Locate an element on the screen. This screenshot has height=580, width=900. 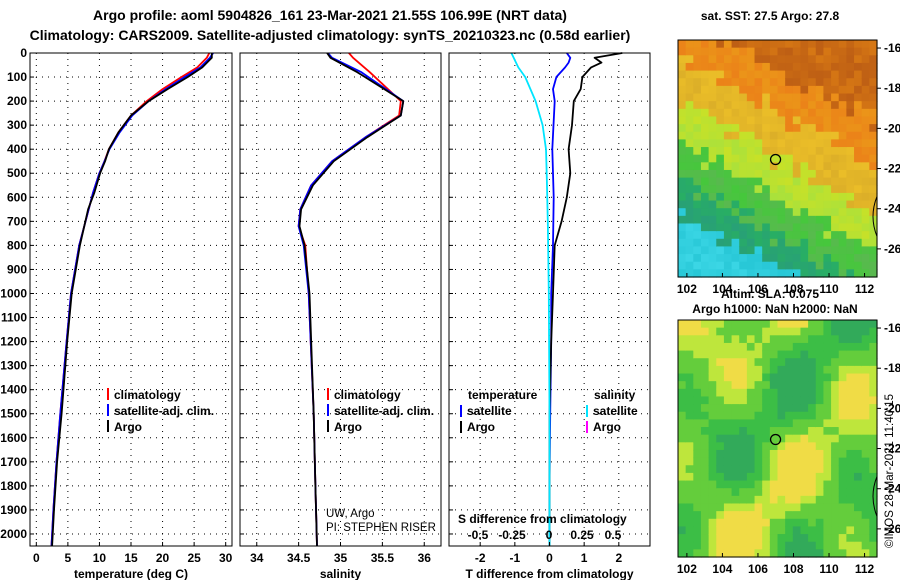
map-x-tick-label: 112 is located at coordinates (865, 289).